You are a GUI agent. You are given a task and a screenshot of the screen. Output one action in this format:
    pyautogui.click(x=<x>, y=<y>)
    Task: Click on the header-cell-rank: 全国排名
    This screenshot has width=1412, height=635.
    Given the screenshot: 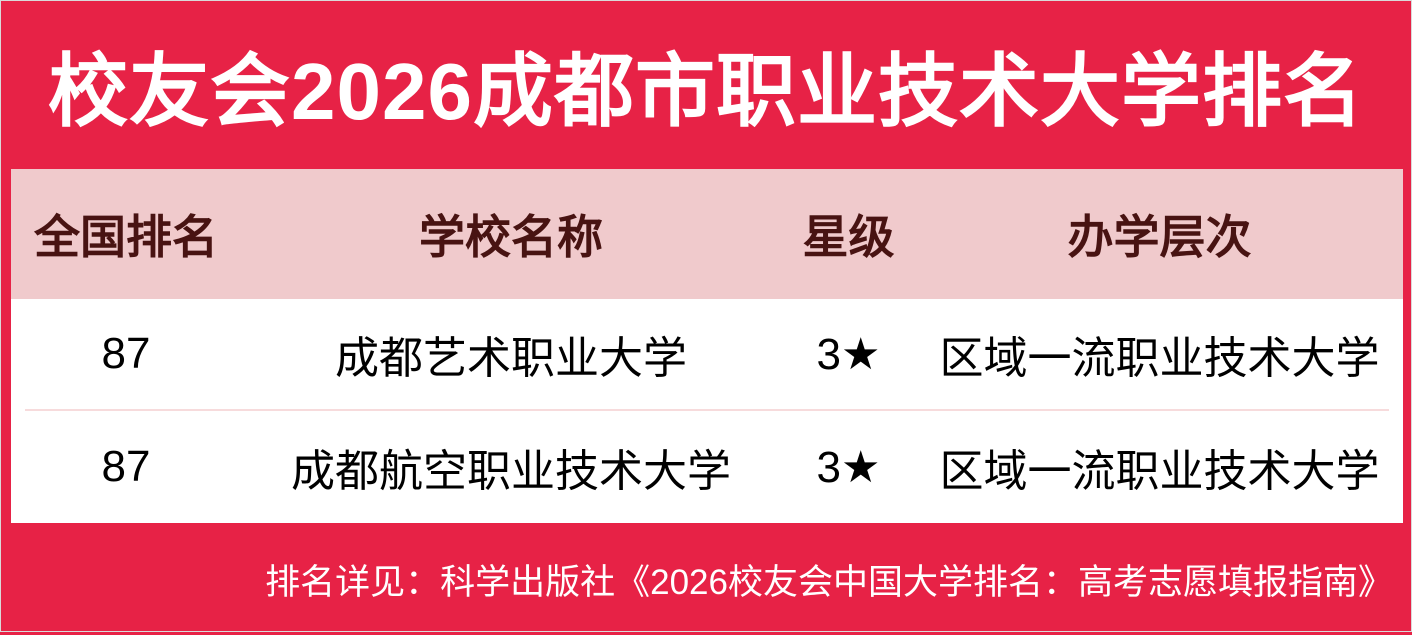 What is the action you would take?
    pyautogui.click(x=126, y=237)
    